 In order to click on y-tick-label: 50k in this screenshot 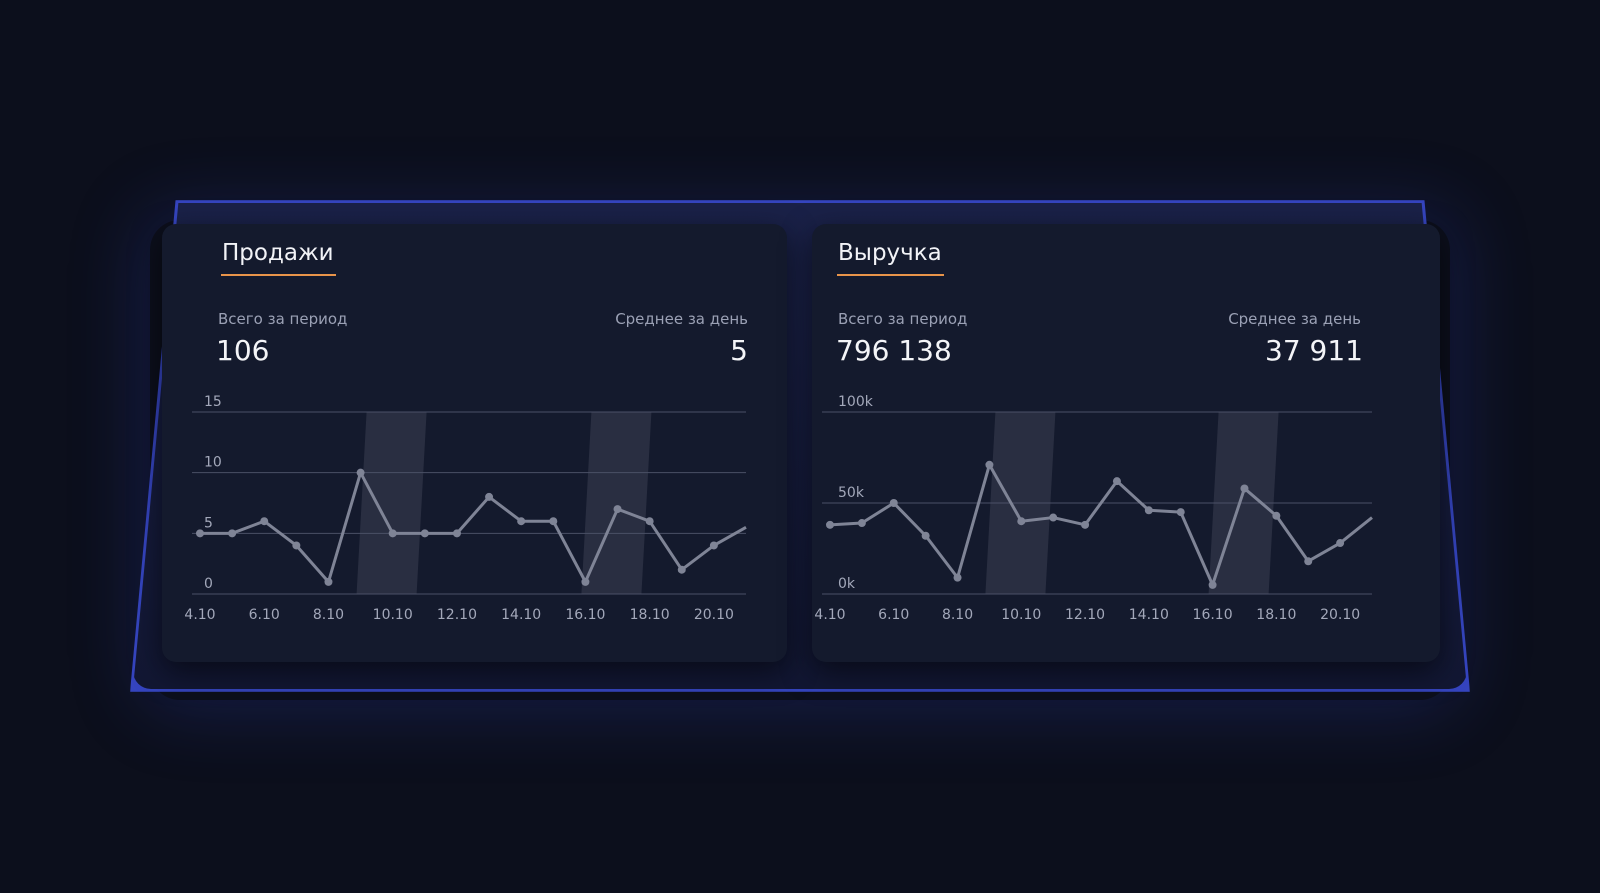, I will do `click(851, 493)`.